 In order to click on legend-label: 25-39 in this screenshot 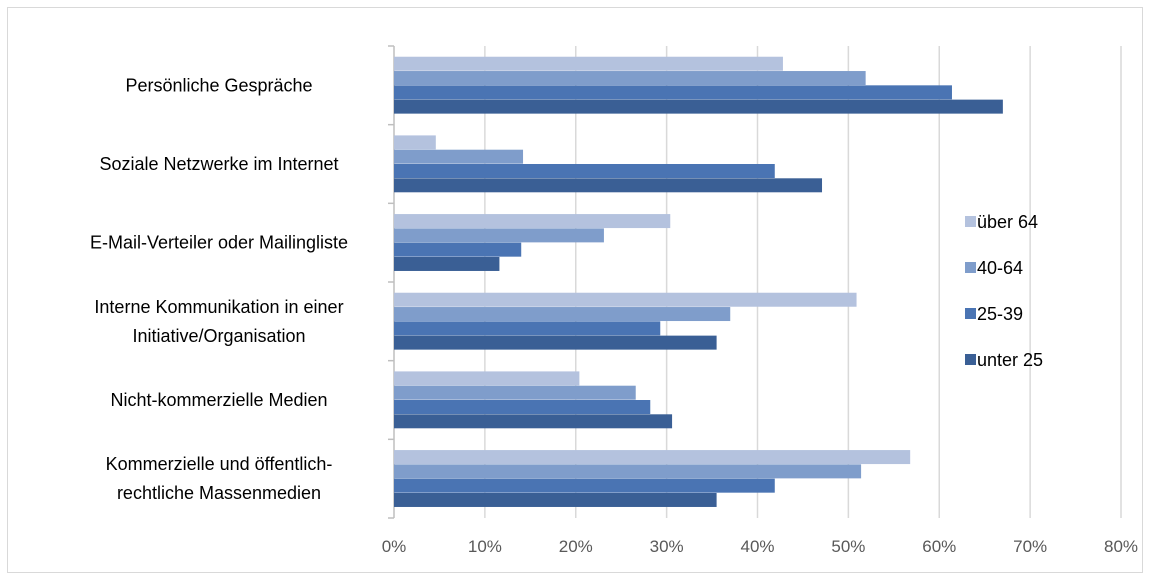, I will do `click(1000, 314)`.